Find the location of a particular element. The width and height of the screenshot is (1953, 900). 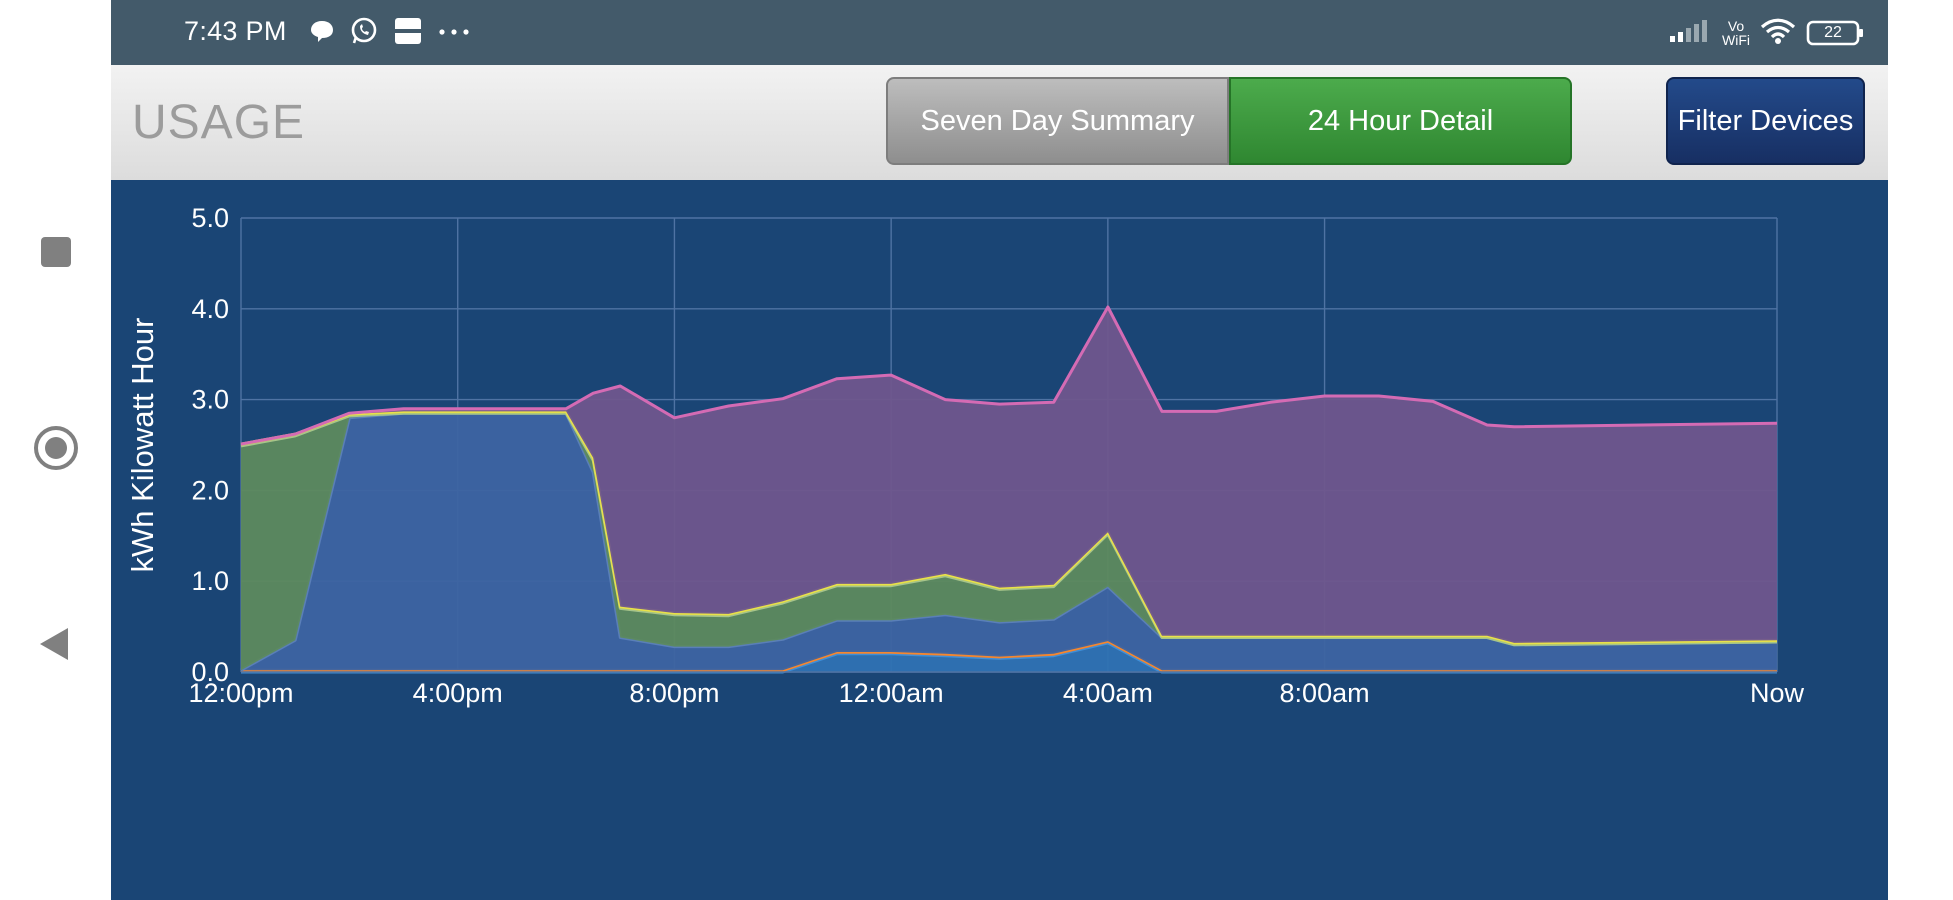

seven-day-summary-button: Seven Day Summary is located at coordinates (1057, 121).